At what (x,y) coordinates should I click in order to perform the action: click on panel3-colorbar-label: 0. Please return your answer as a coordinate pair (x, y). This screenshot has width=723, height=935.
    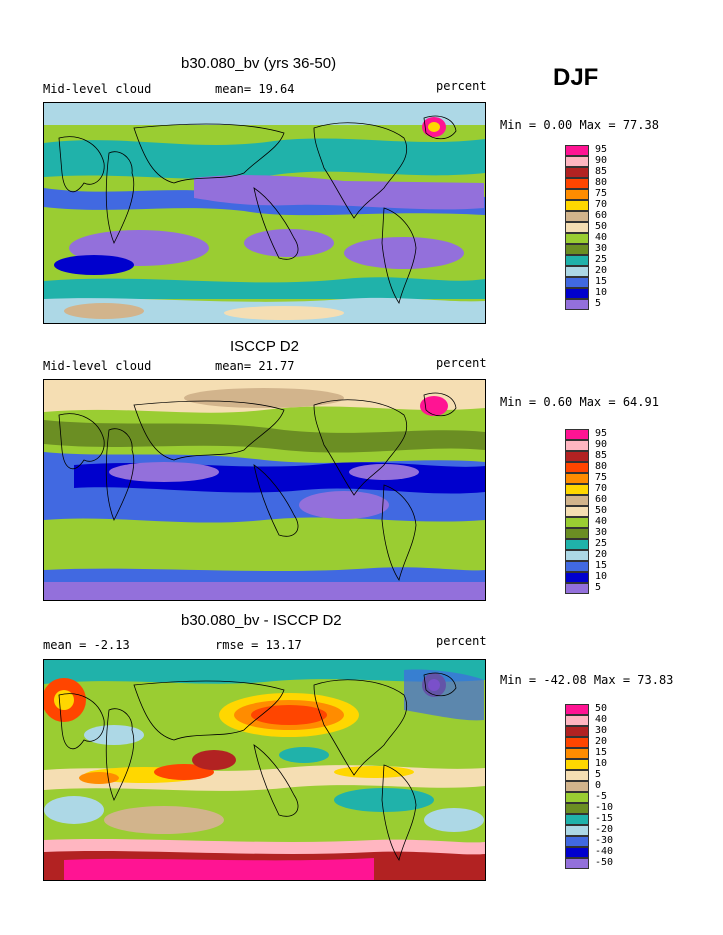
    Looking at the image, I should click on (598, 785).